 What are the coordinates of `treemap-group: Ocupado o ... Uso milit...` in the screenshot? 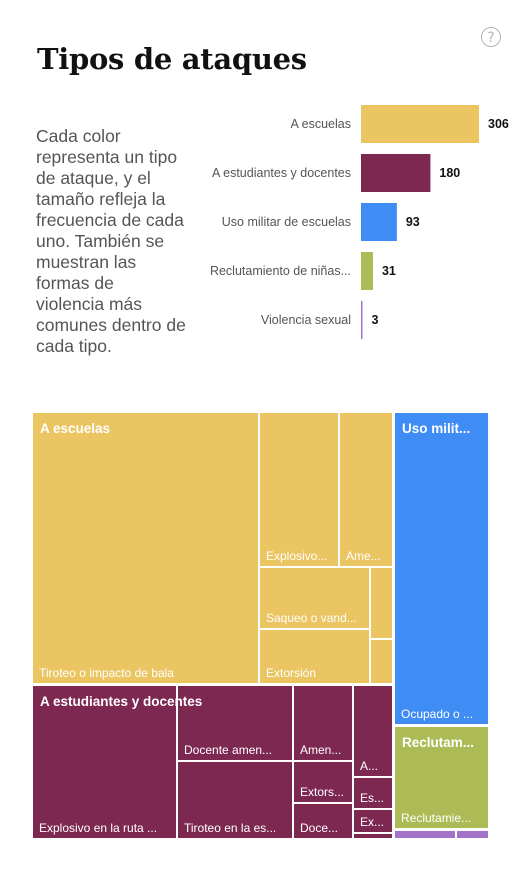 It's located at (441, 568).